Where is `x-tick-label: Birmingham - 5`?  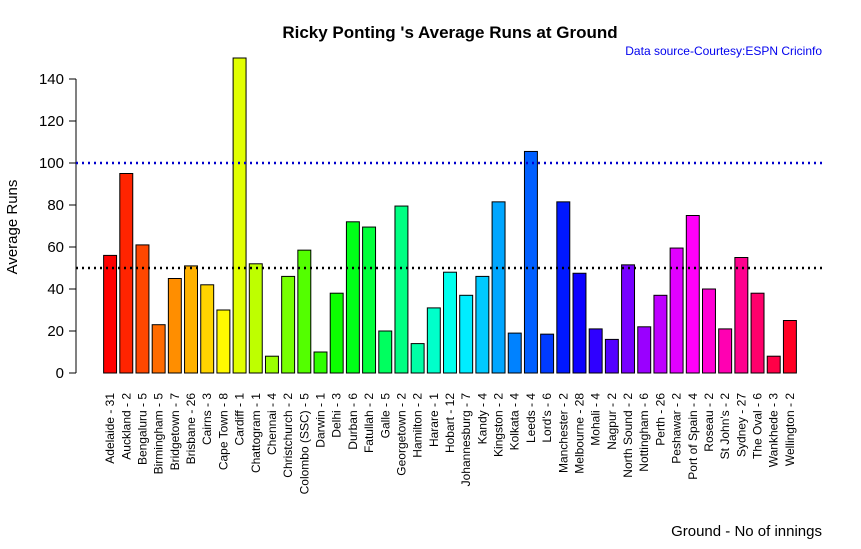
x-tick-label: Birmingham - 5 is located at coordinates (159, 434).